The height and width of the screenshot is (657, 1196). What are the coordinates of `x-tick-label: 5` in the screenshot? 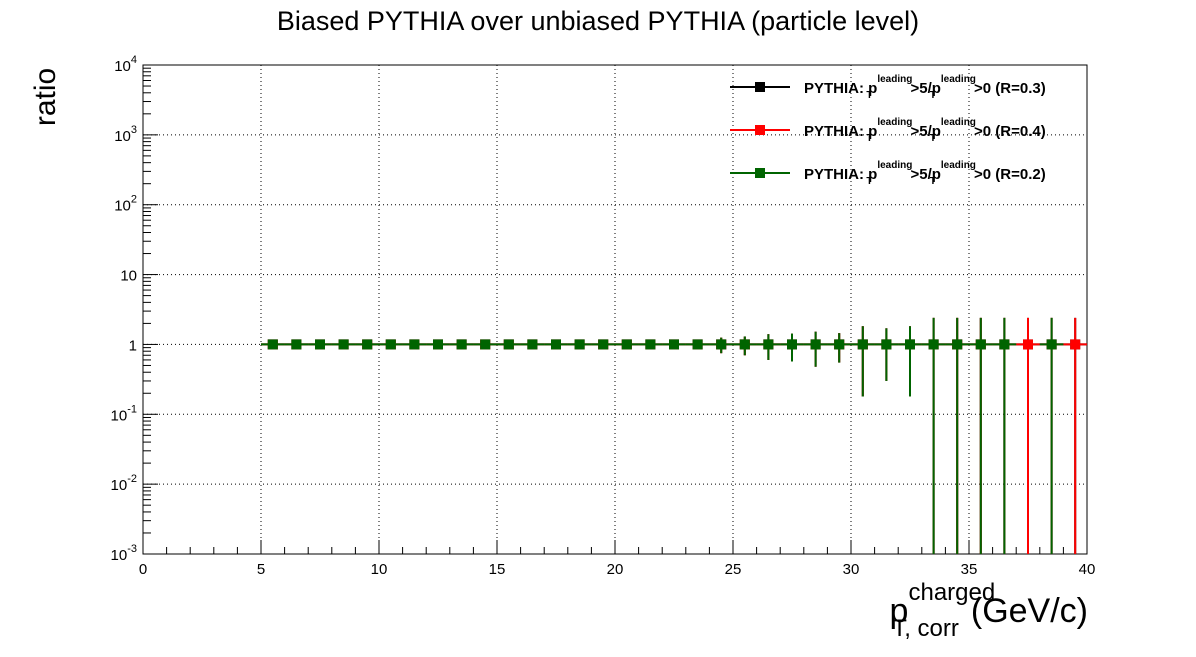 It's located at (261, 569).